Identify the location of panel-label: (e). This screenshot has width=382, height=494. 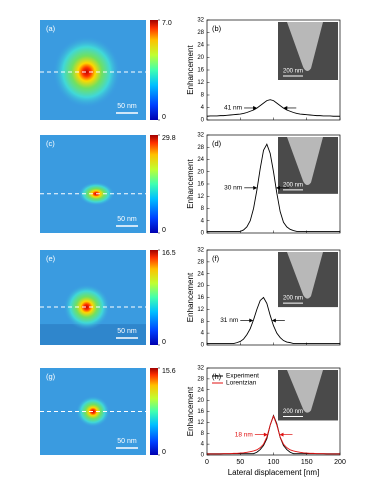
(51, 258).